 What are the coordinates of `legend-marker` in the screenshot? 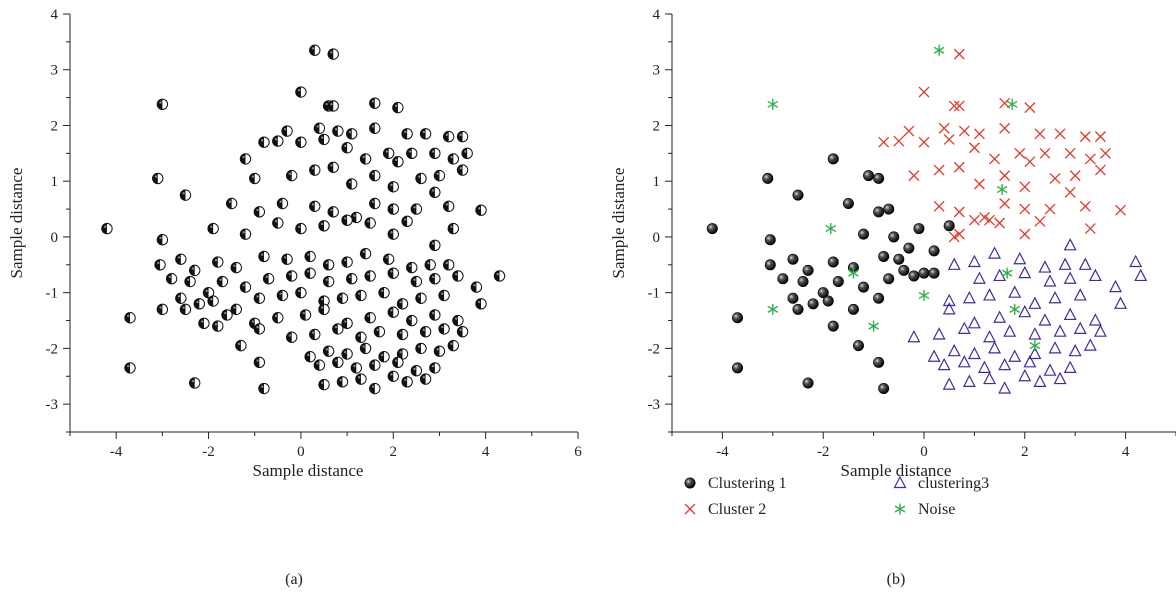 It's located at (690, 483).